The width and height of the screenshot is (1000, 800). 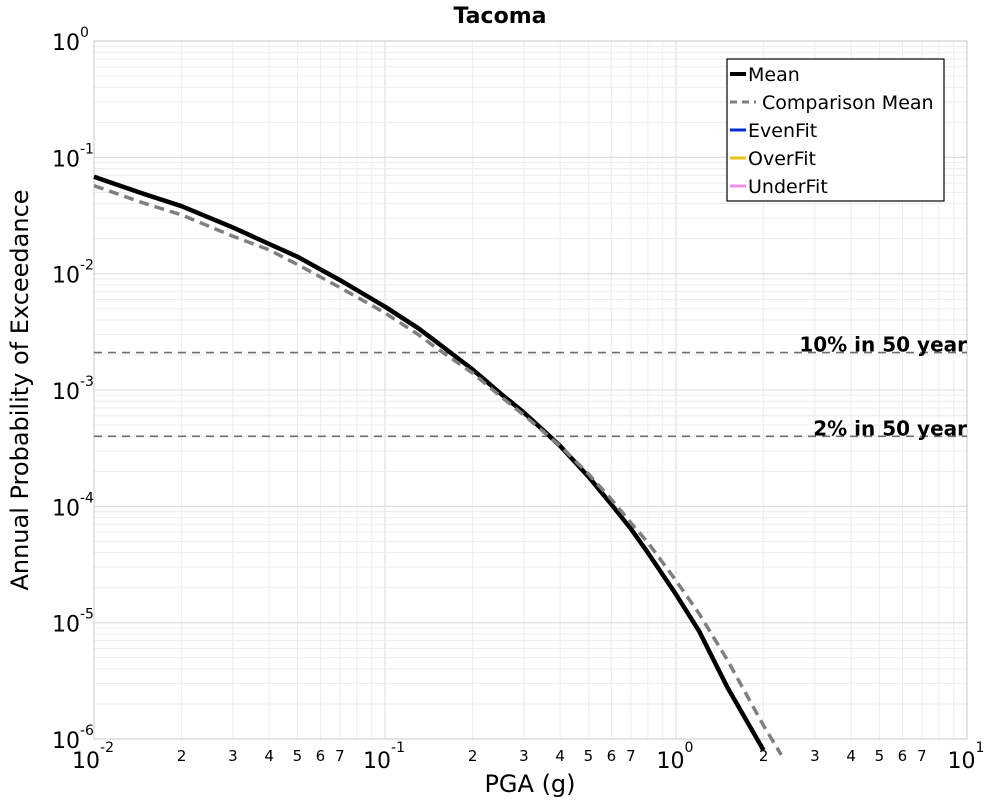 I want to click on reference-lines: 10% in 50 year 2% in 50 year, so click(x=530, y=386).